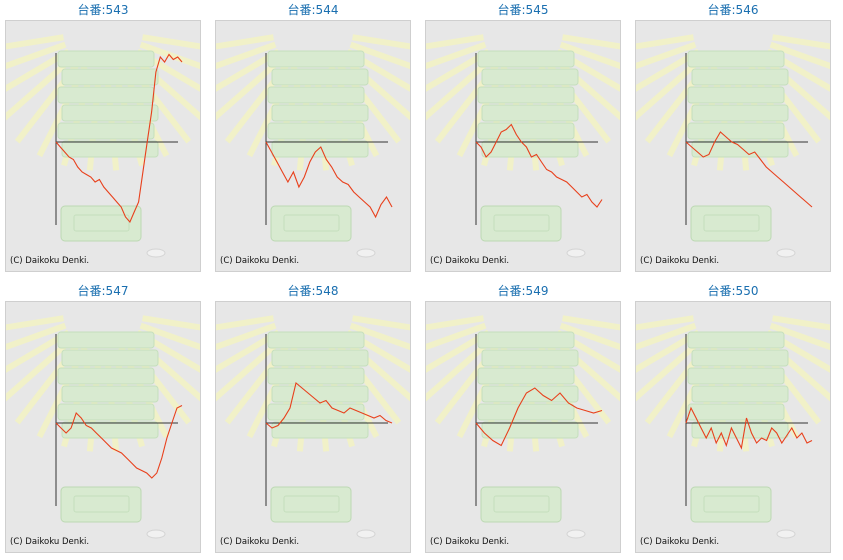 This screenshot has width=843, height=560. I want to click on machine-card: 台番:543 (C) Daikoku Denki., so click(103, 136).